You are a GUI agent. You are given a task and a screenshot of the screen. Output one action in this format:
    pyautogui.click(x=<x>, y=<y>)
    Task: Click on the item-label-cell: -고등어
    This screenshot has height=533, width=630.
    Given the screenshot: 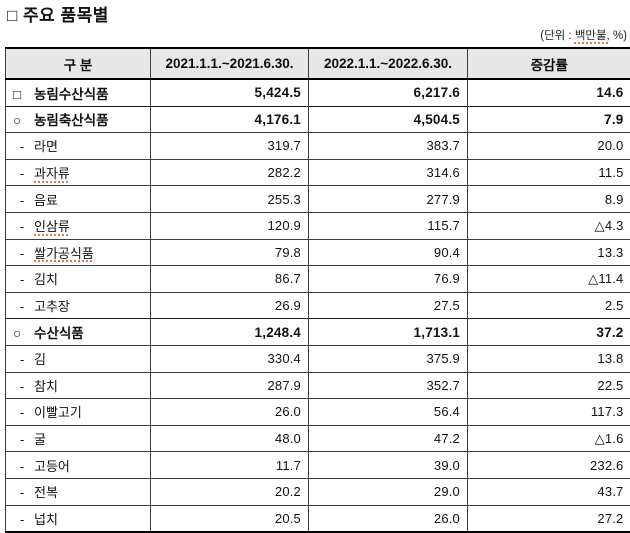 What is the action you would take?
    pyautogui.click(x=78, y=465)
    